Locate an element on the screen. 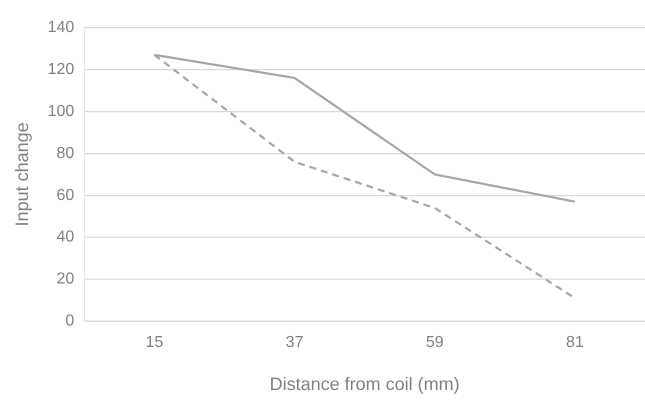 This screenshot has height=408, width=645. y-tick-label: 20 is located at coordinates (65, 279).